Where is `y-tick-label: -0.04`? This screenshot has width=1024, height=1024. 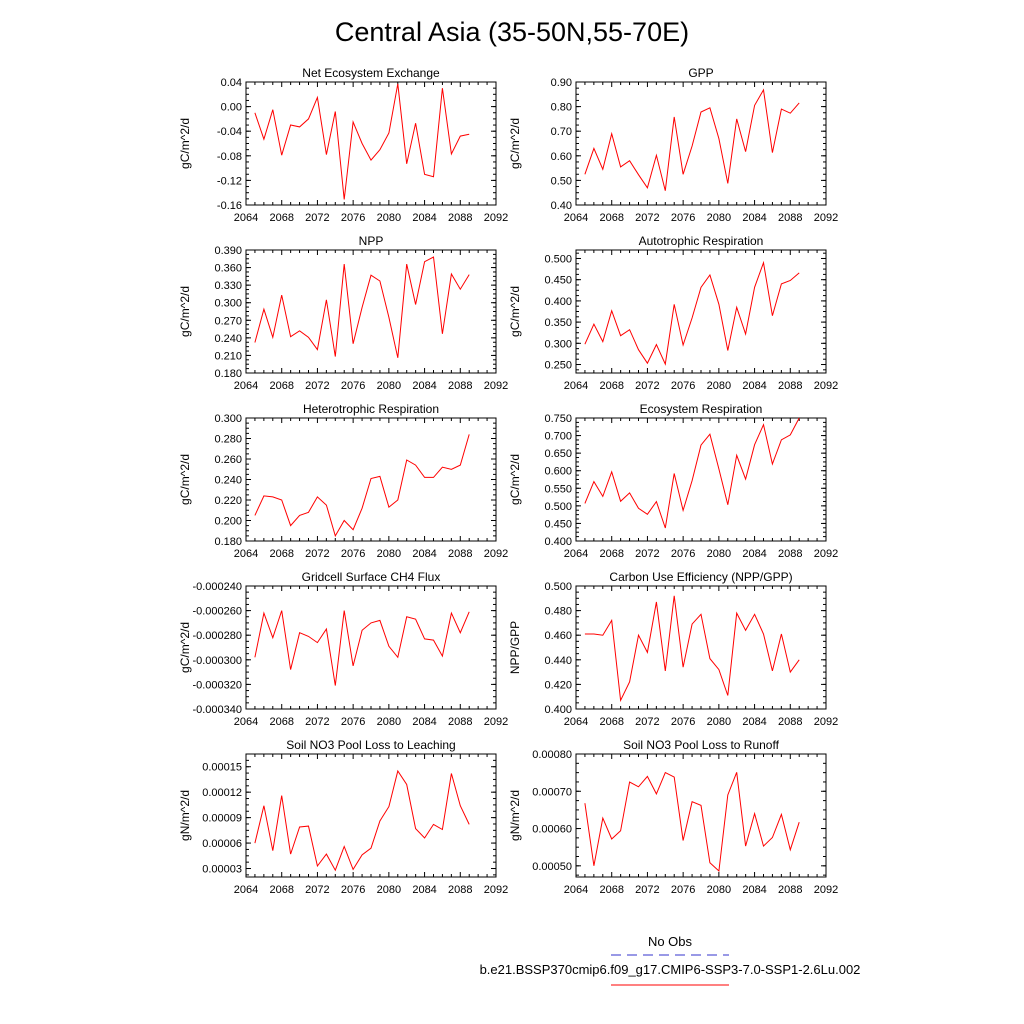 y-tick-label: -0.04 is located at coordinates (229, 132).